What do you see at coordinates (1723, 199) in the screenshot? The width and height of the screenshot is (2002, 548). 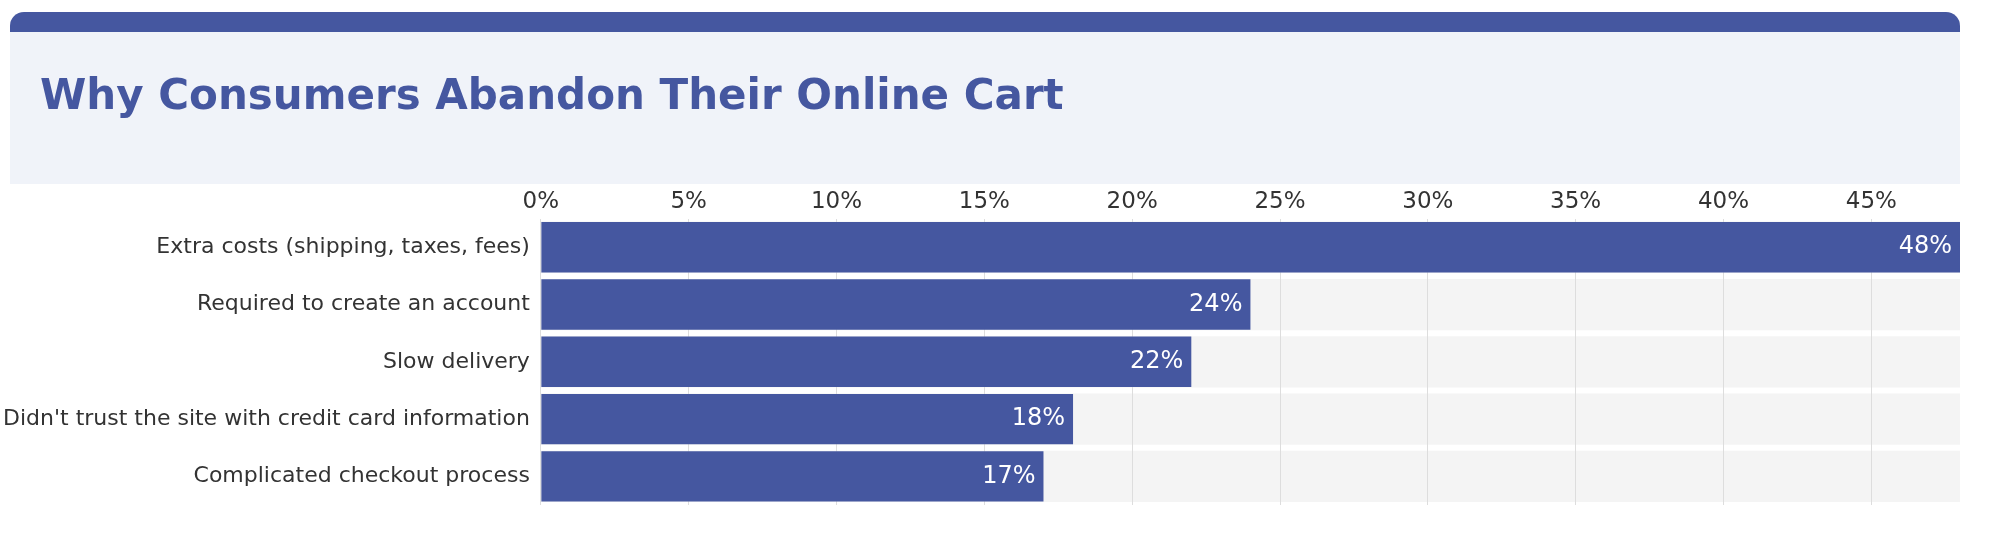 I see `x-tick-label: 40%` at bounding box center [1723, 199].